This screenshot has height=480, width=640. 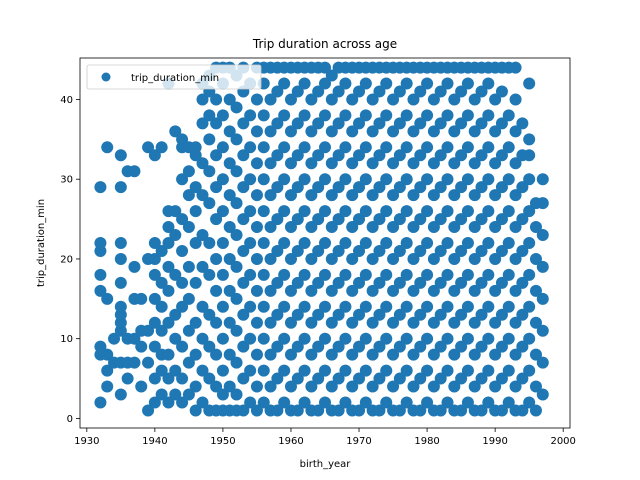 I want to click on x-tick-label: 1980, so click(x=426, y=441).